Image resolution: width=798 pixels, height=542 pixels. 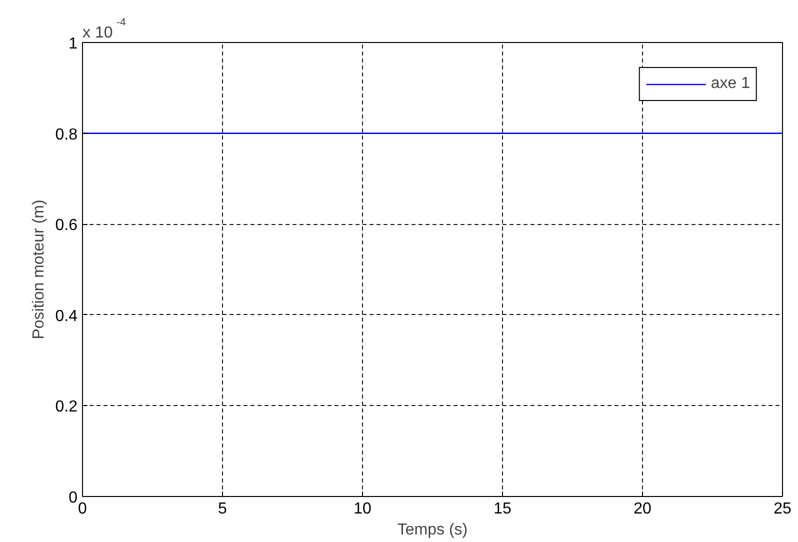 What do you see at coordinates (66, 407) in the screenshot?
I see `y-tick-label: 0.2` at bounding box center [66, 407].